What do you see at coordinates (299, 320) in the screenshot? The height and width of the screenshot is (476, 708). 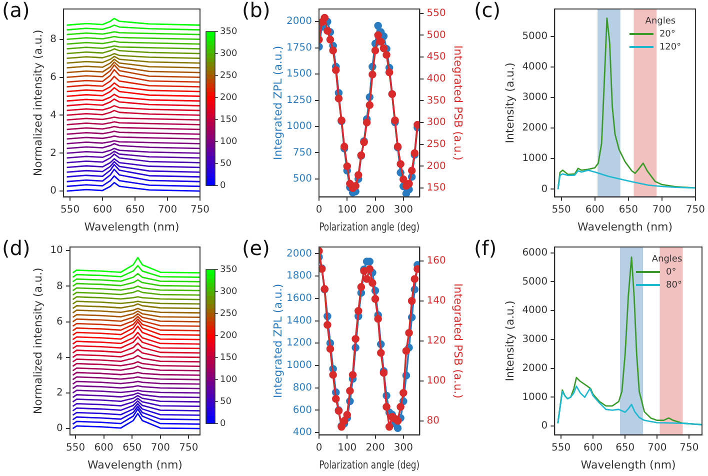 I see `y-tick-label: 1400` at bounding box center [299, 320].